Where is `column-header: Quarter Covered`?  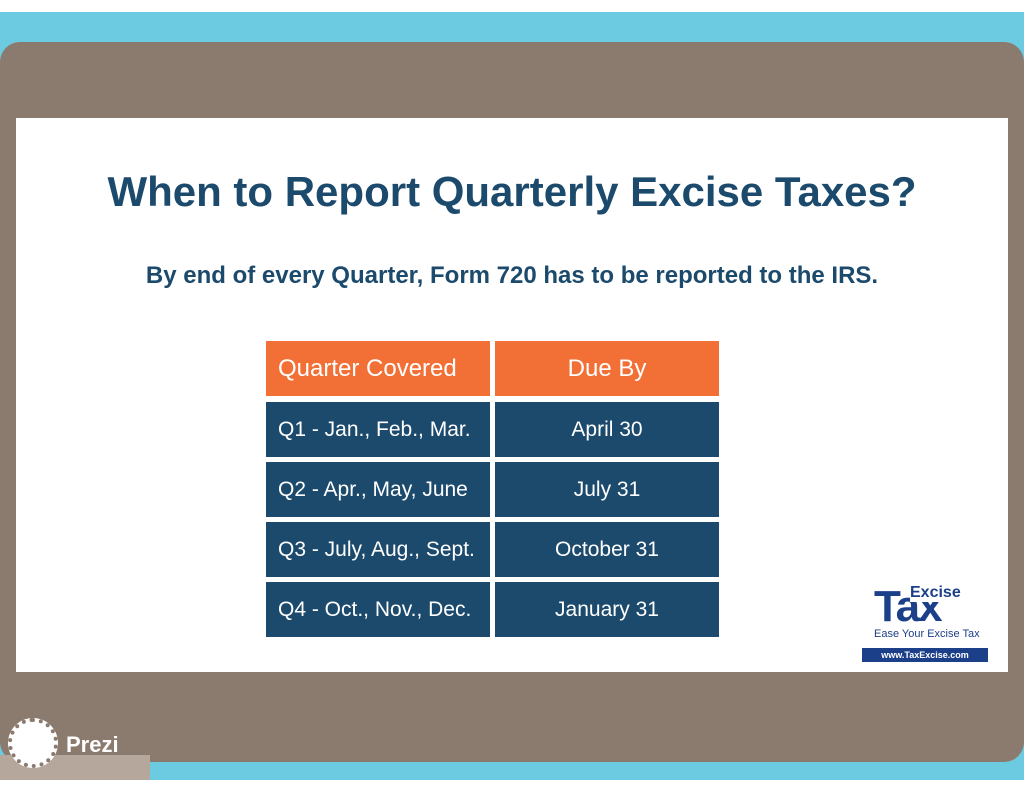 column-header: Quarter Covered is located at coordinates (378, 368).